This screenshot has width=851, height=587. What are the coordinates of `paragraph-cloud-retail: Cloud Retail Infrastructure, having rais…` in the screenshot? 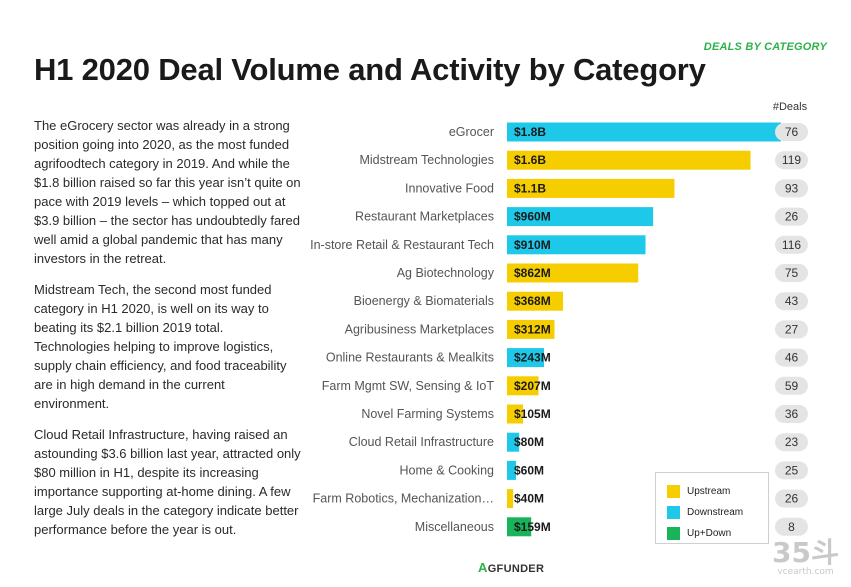 It's located at (167, 482).